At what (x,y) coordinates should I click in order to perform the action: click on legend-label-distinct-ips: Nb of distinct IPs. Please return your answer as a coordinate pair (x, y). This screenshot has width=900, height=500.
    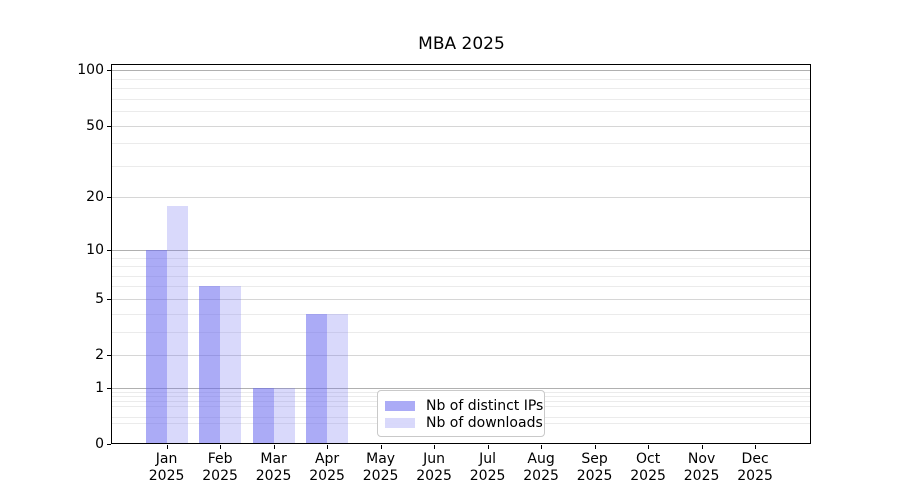
    Looking at the image, I should click on (485, 405).